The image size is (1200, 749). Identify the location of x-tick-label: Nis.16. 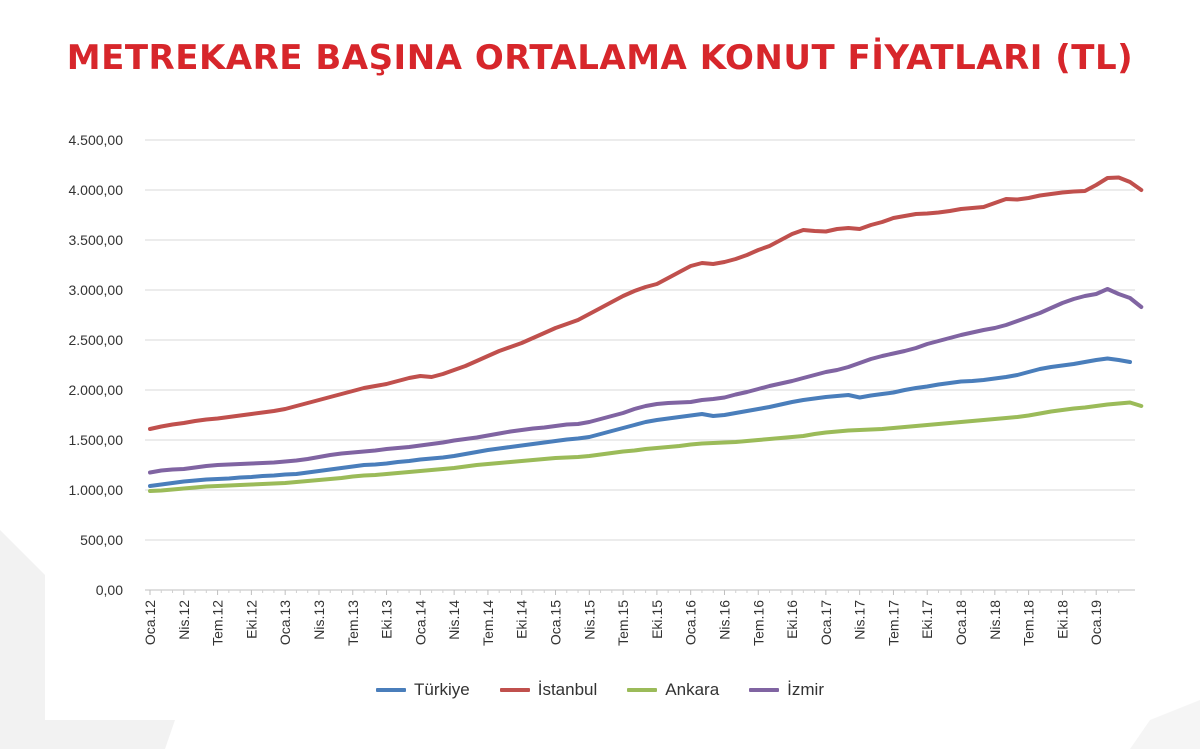
(724, 620).